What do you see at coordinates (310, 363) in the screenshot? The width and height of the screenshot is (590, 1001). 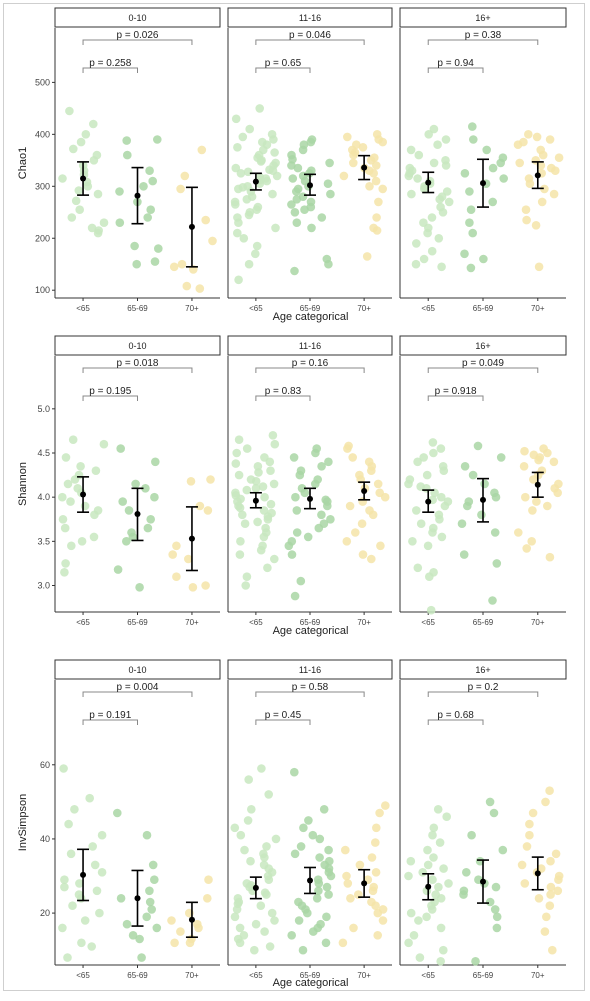 I see `p-value-label: p = 0.16` at bounding box center [310, 363].